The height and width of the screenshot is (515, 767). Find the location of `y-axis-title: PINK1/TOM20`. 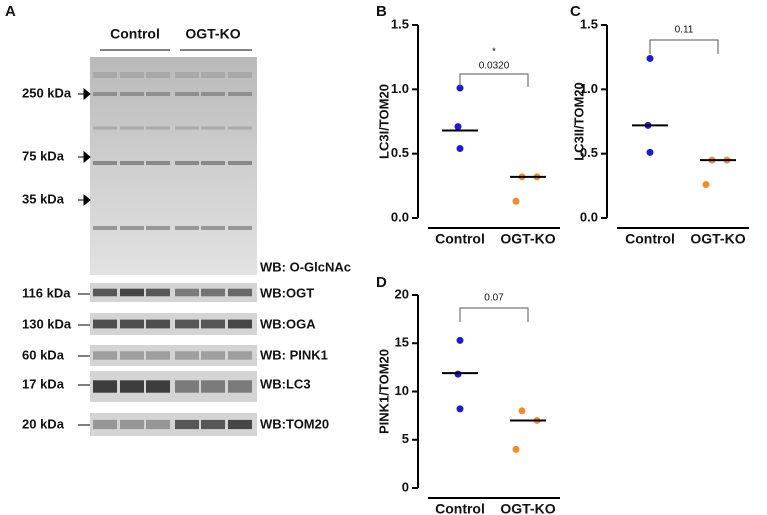

y-axis-title: PINK1/TOM20 is located at coordinates (383, 391).